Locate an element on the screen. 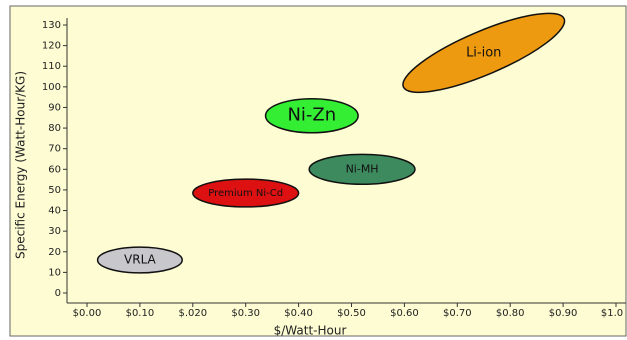 The width and height of the screenshot is (627, 340). x-tick-label: $1.0 is located at coordinates (612, 313).